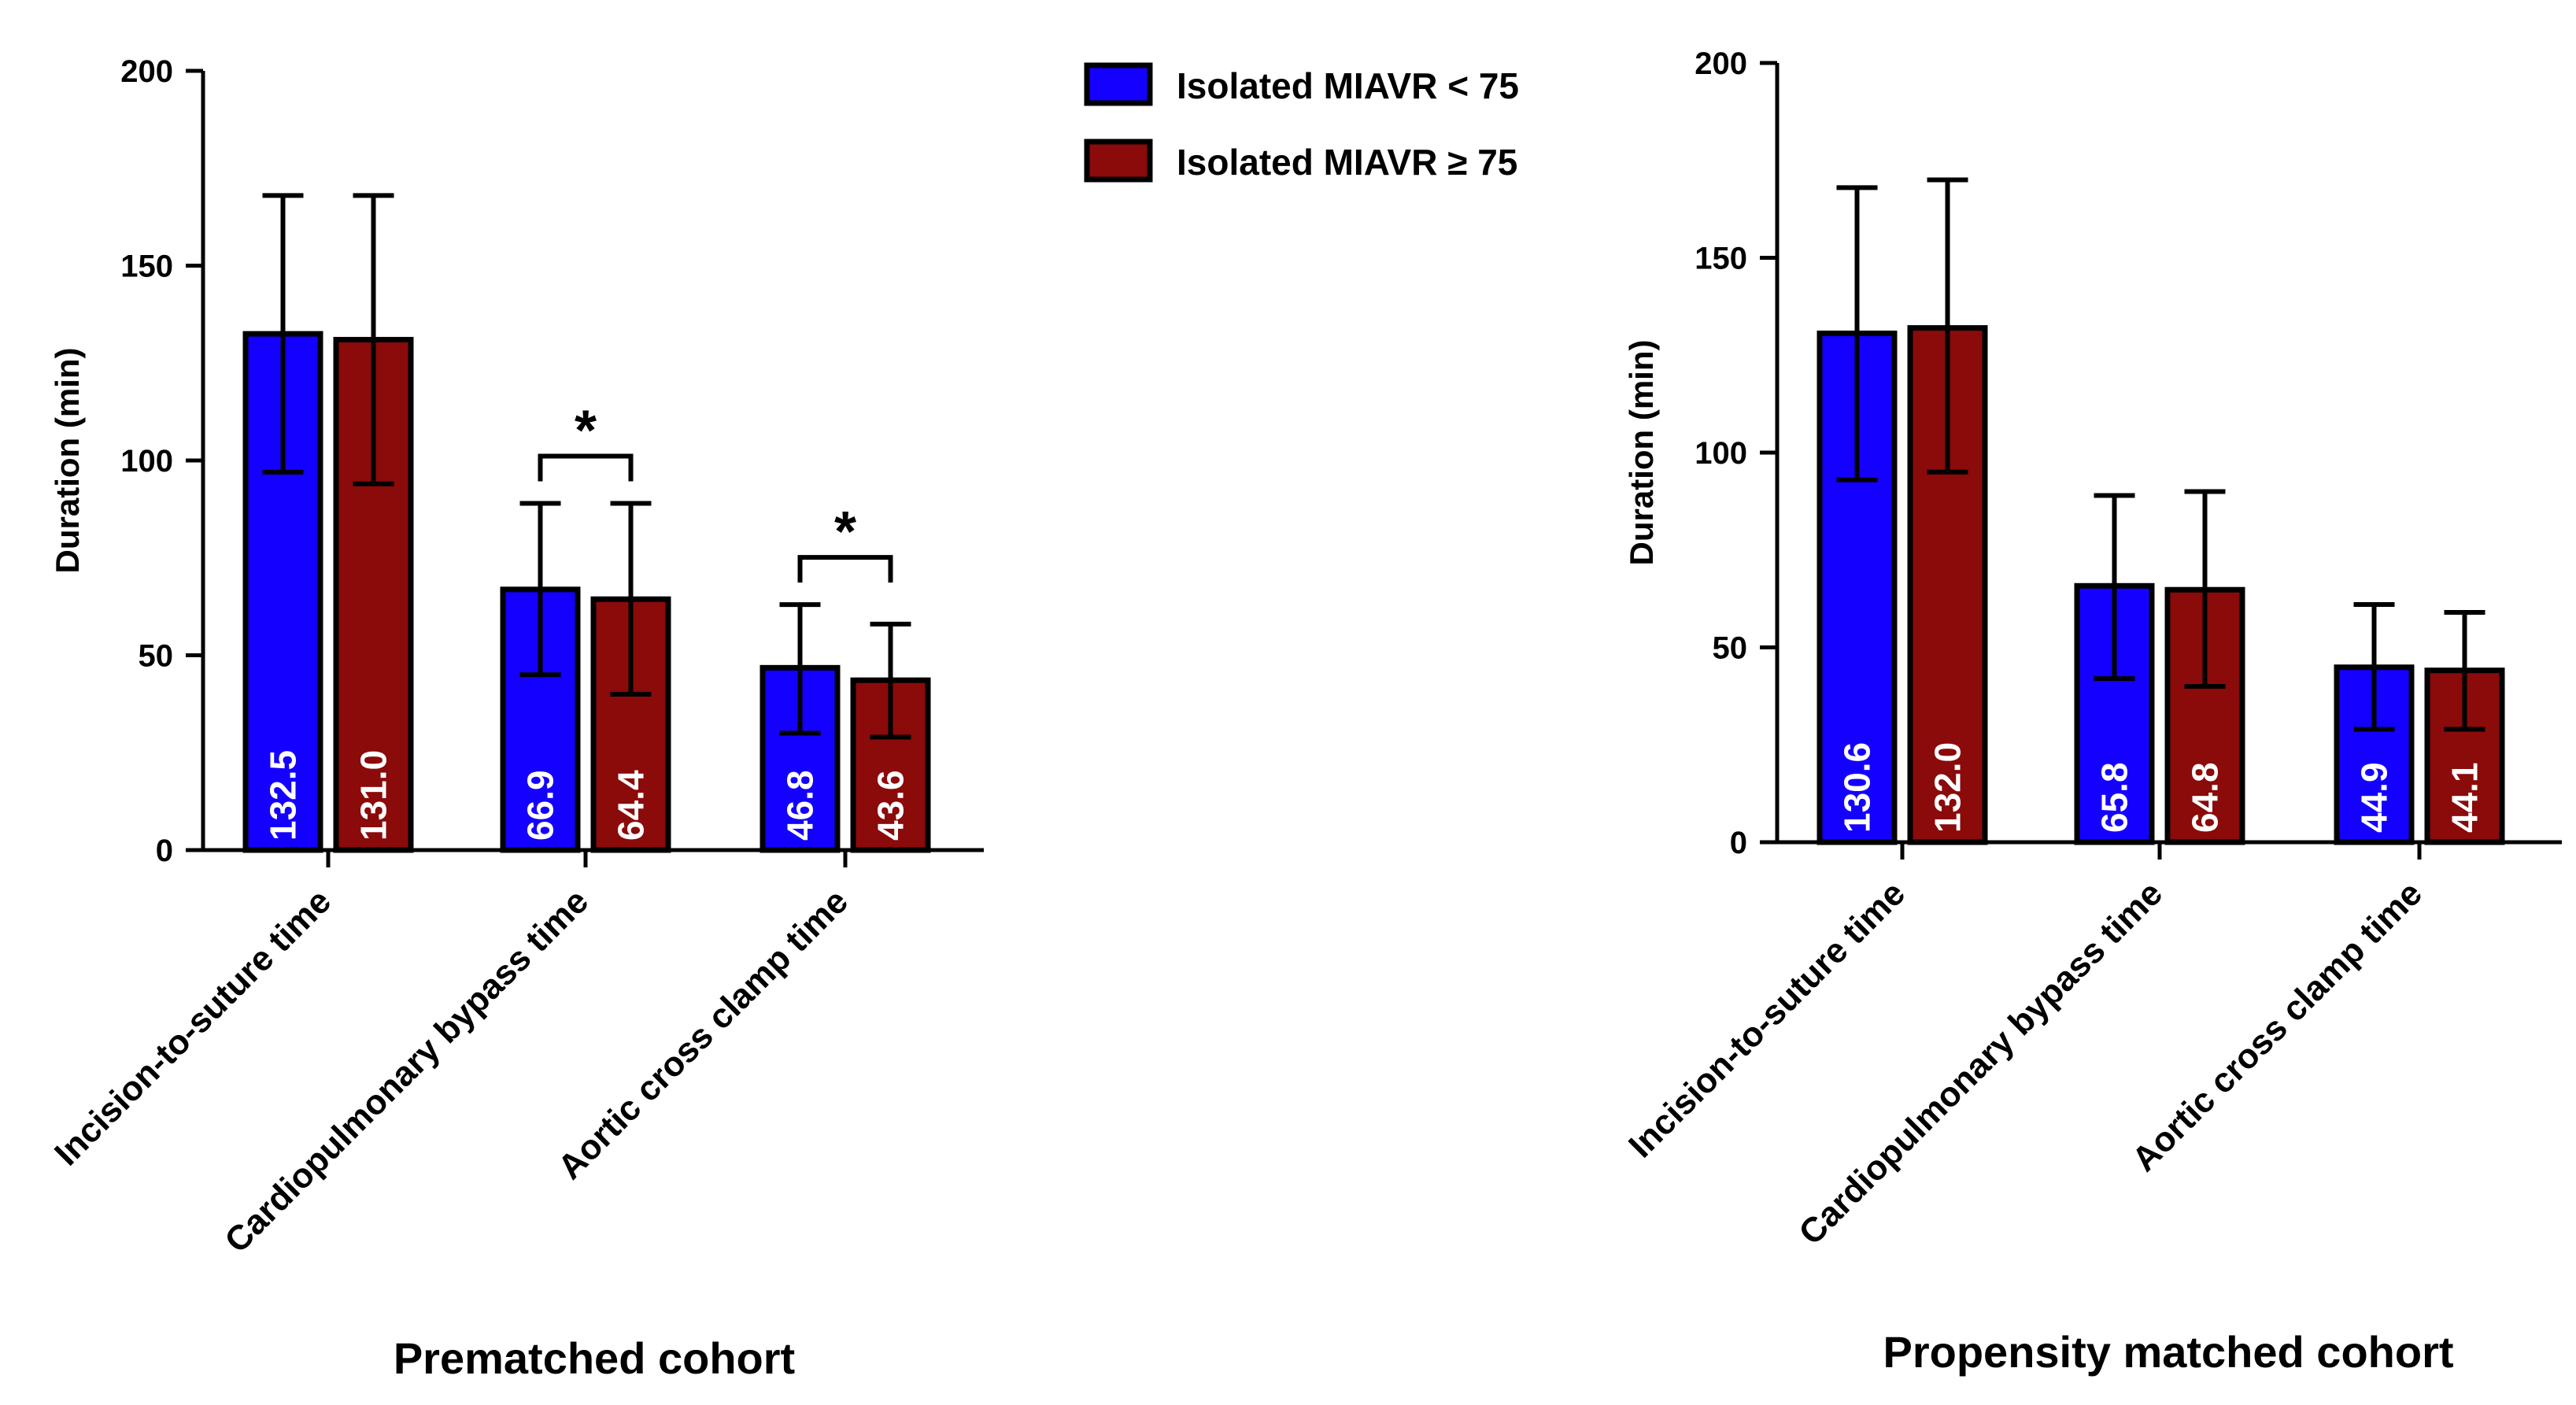 The width and height of the screenshot is (2576, 1405). I want to click on cohort-title: Prematched cohort, so click(594, 1358).